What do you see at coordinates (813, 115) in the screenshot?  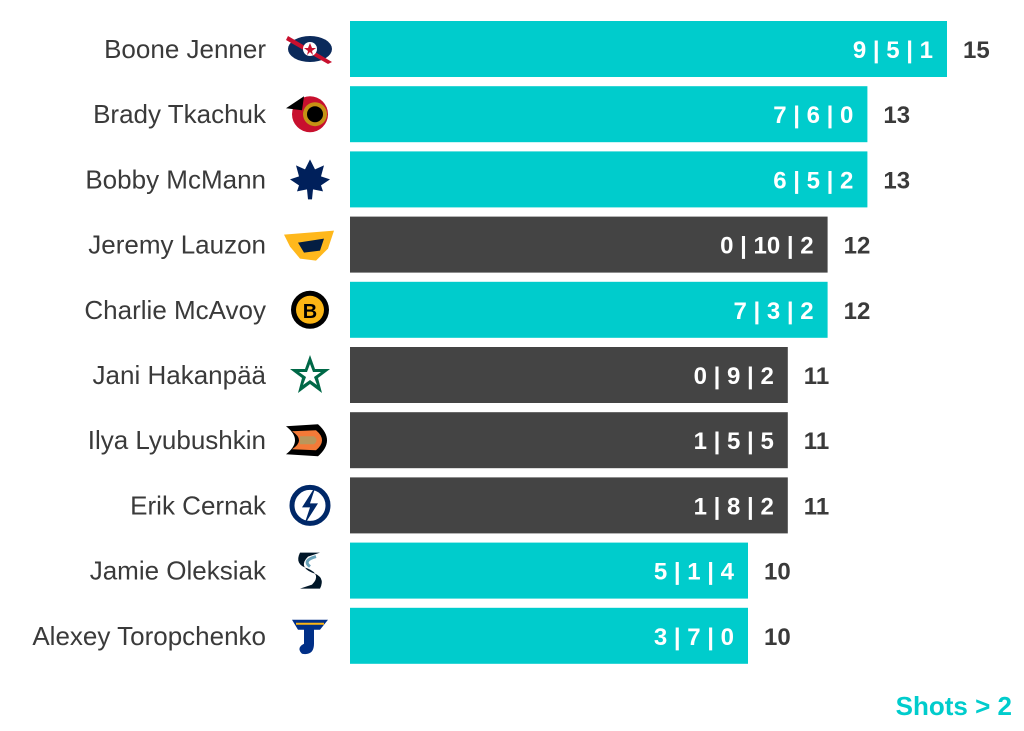 I see `bar-breakdown-label: 7 | 6 | 0` at bounding box center [813, 115].